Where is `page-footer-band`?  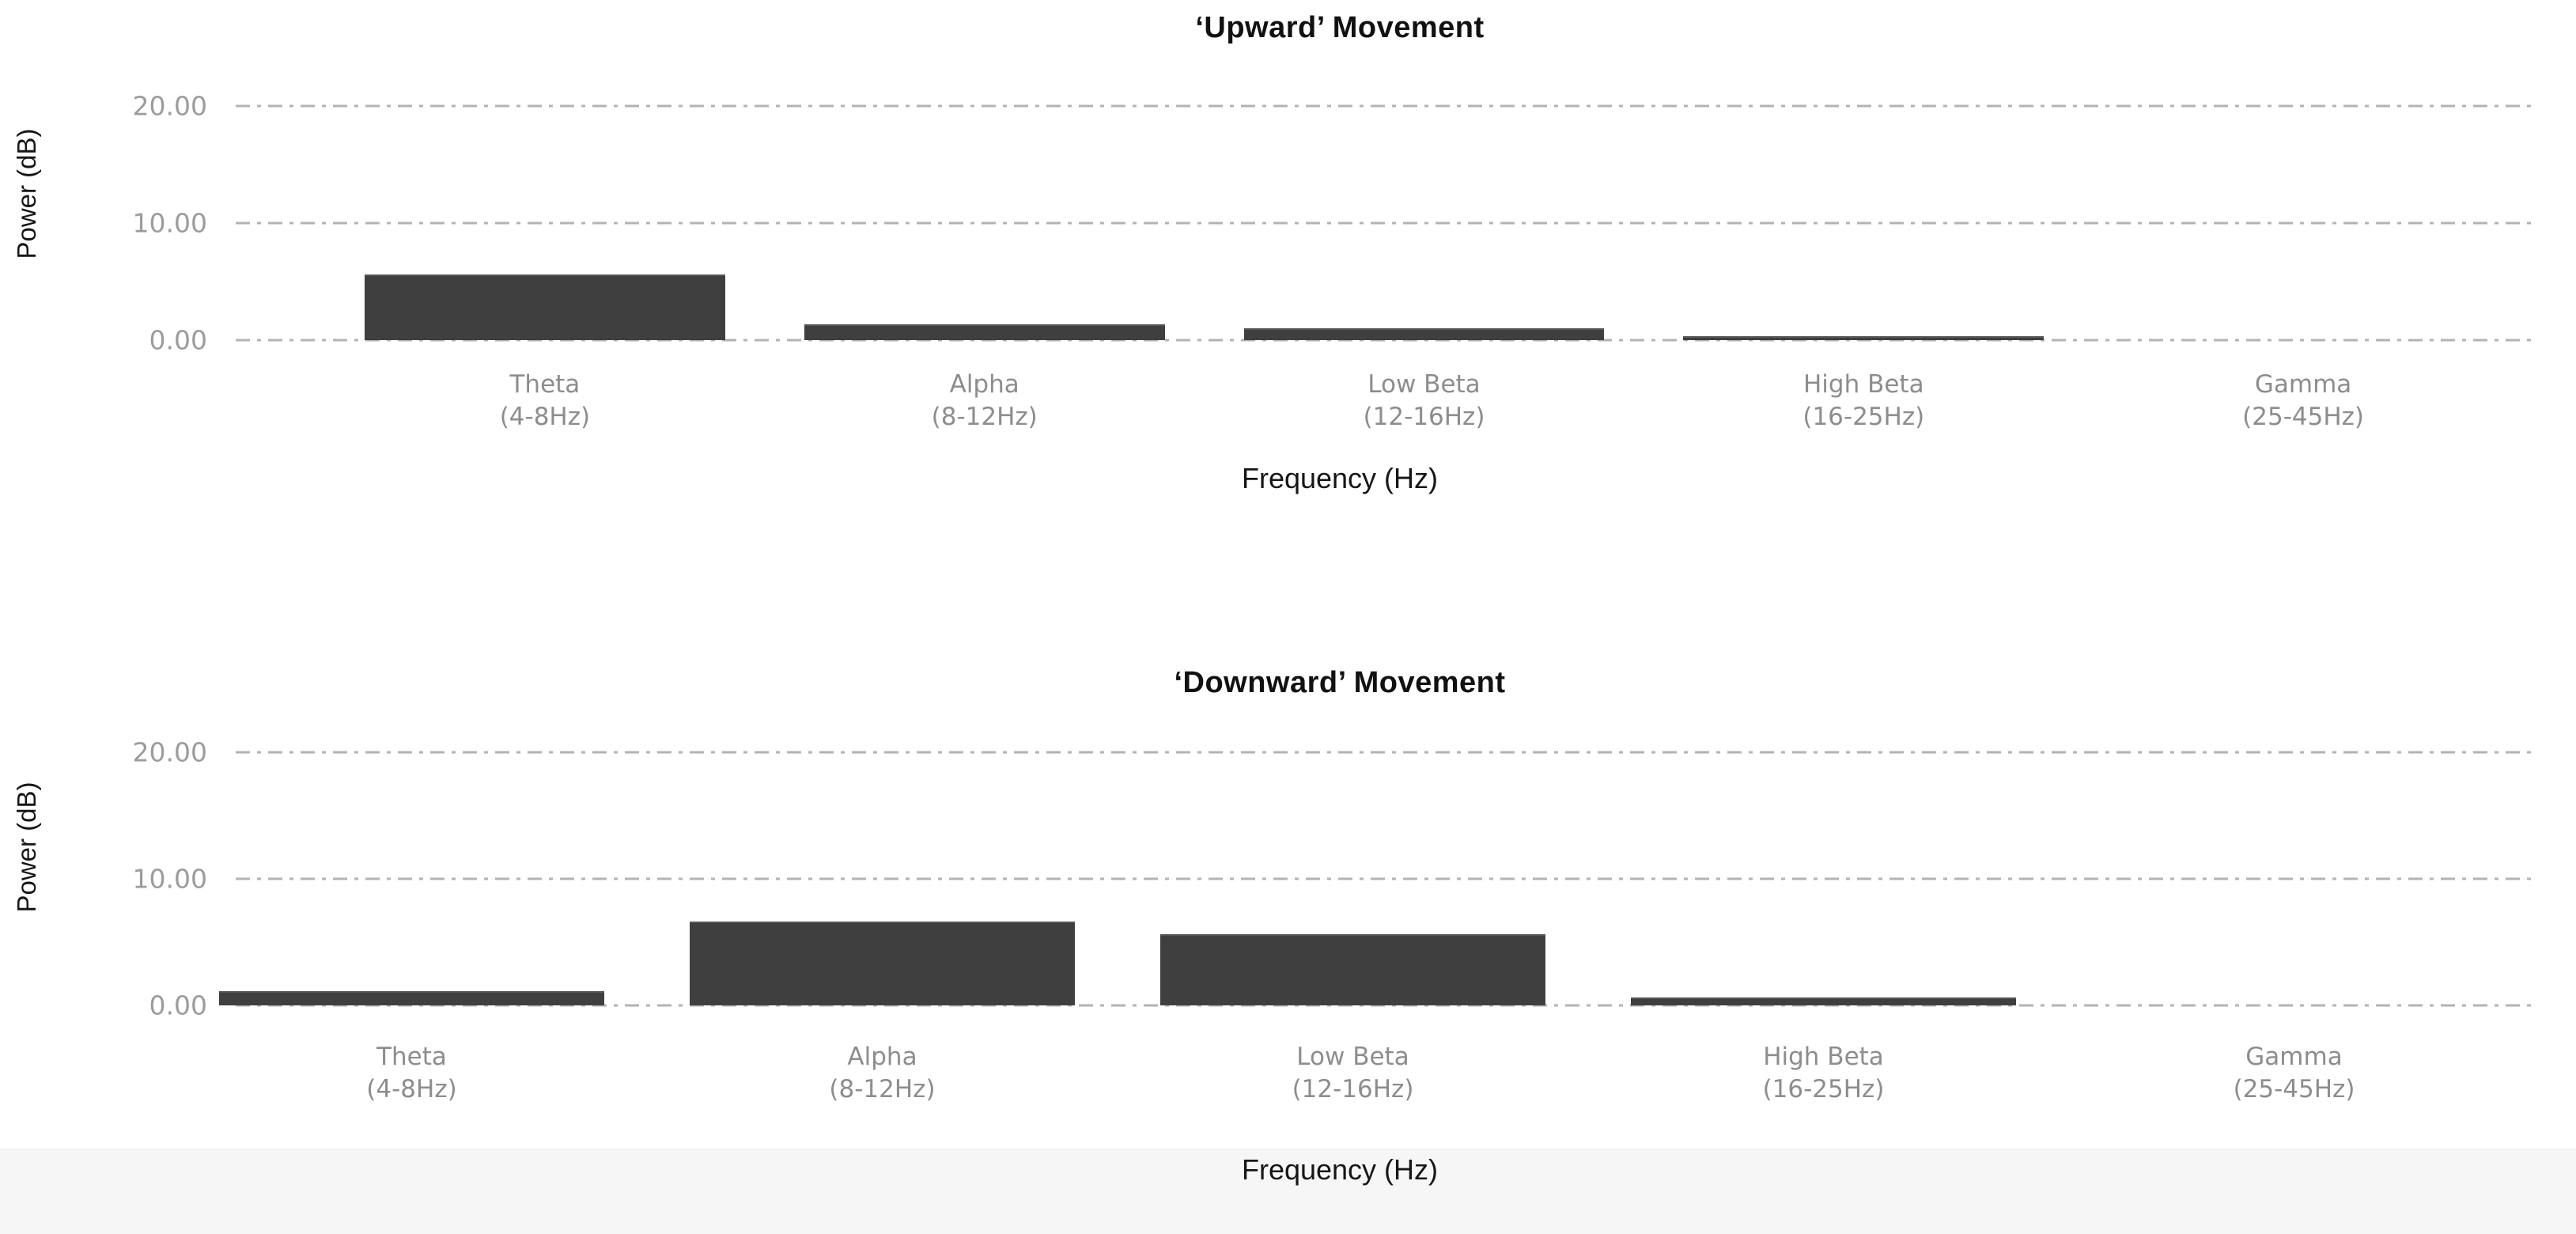 page-footer-band is located at coordinates (1288, 1191).